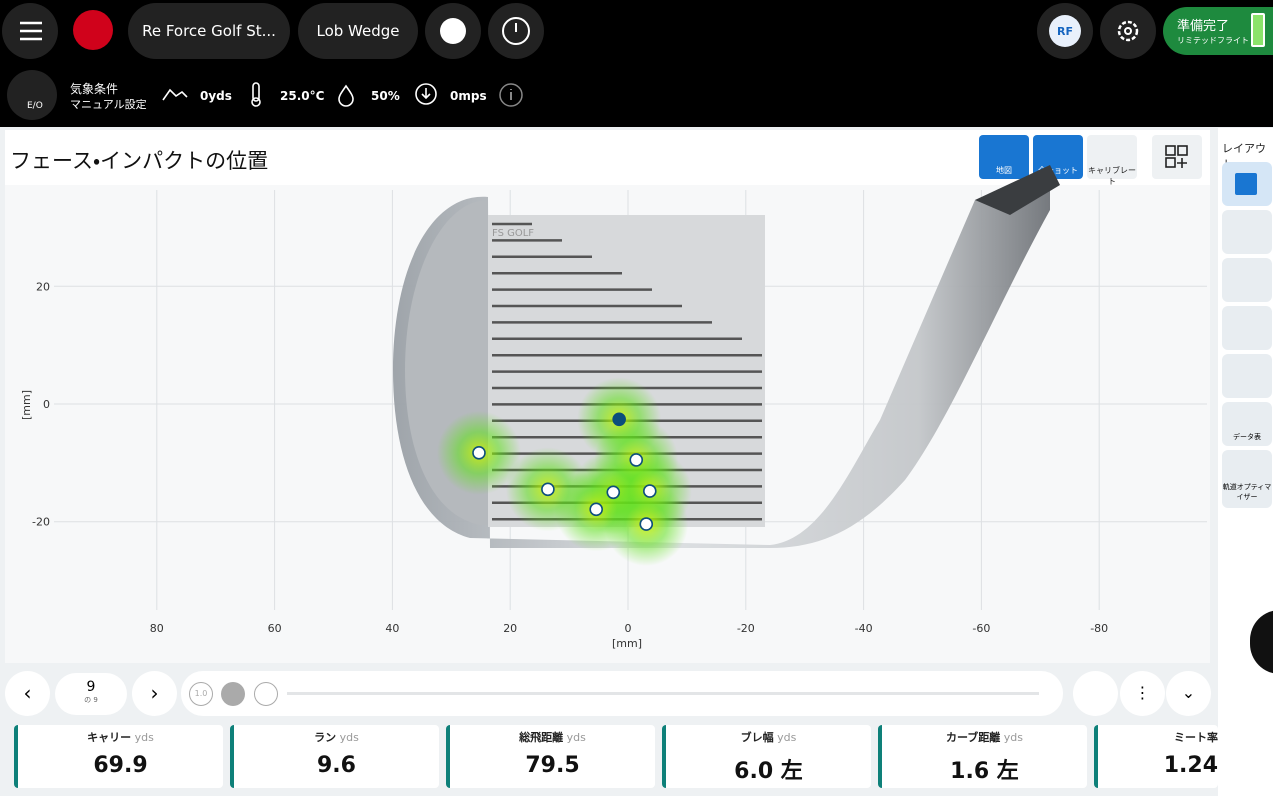  What do you see at coordinates (513, 233) in the screenshot?
I see `club-text: FS GOLF` at bounding box center [513, 233].